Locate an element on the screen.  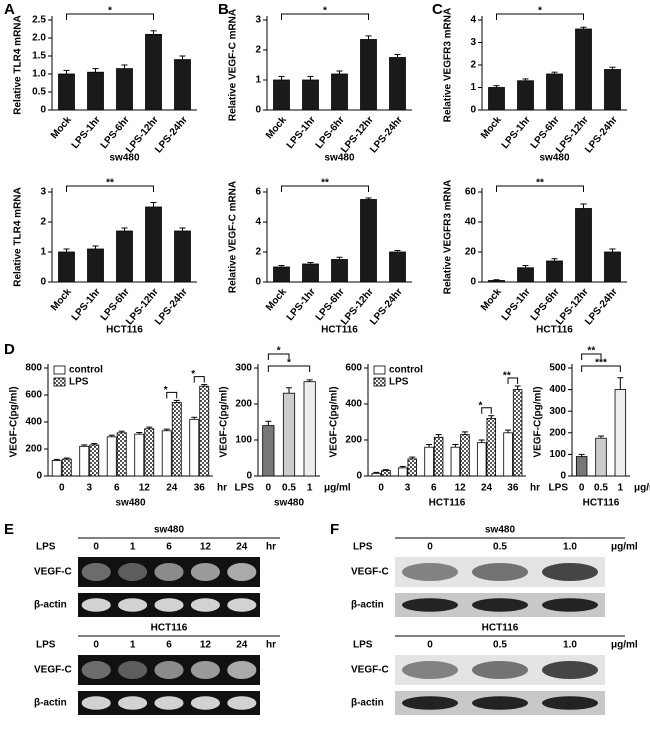
y-tick-label: 600 is located at coordinates (353, 368).